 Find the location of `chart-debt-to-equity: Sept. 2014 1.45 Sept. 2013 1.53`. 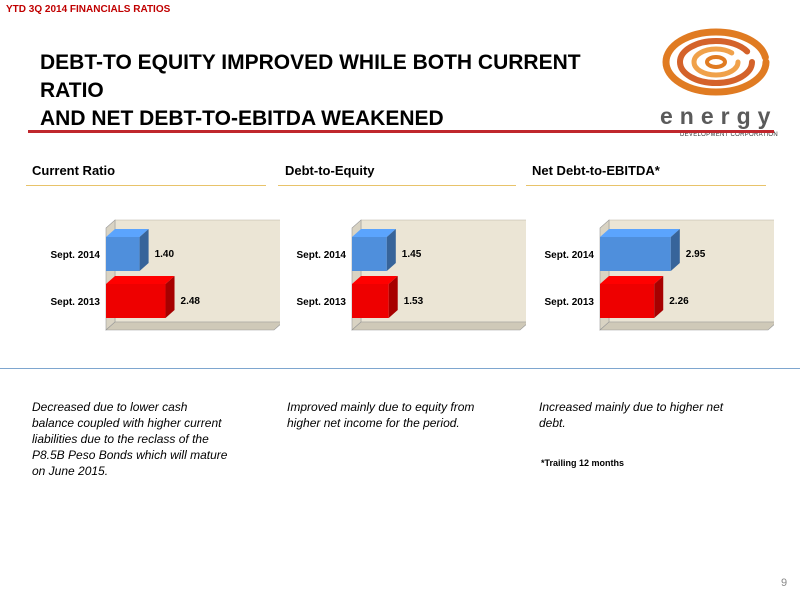

chart-debt-to-equity: Sept. 2014 1.45 Sept. 2013 1.53 is located at coordinates (401, 270).